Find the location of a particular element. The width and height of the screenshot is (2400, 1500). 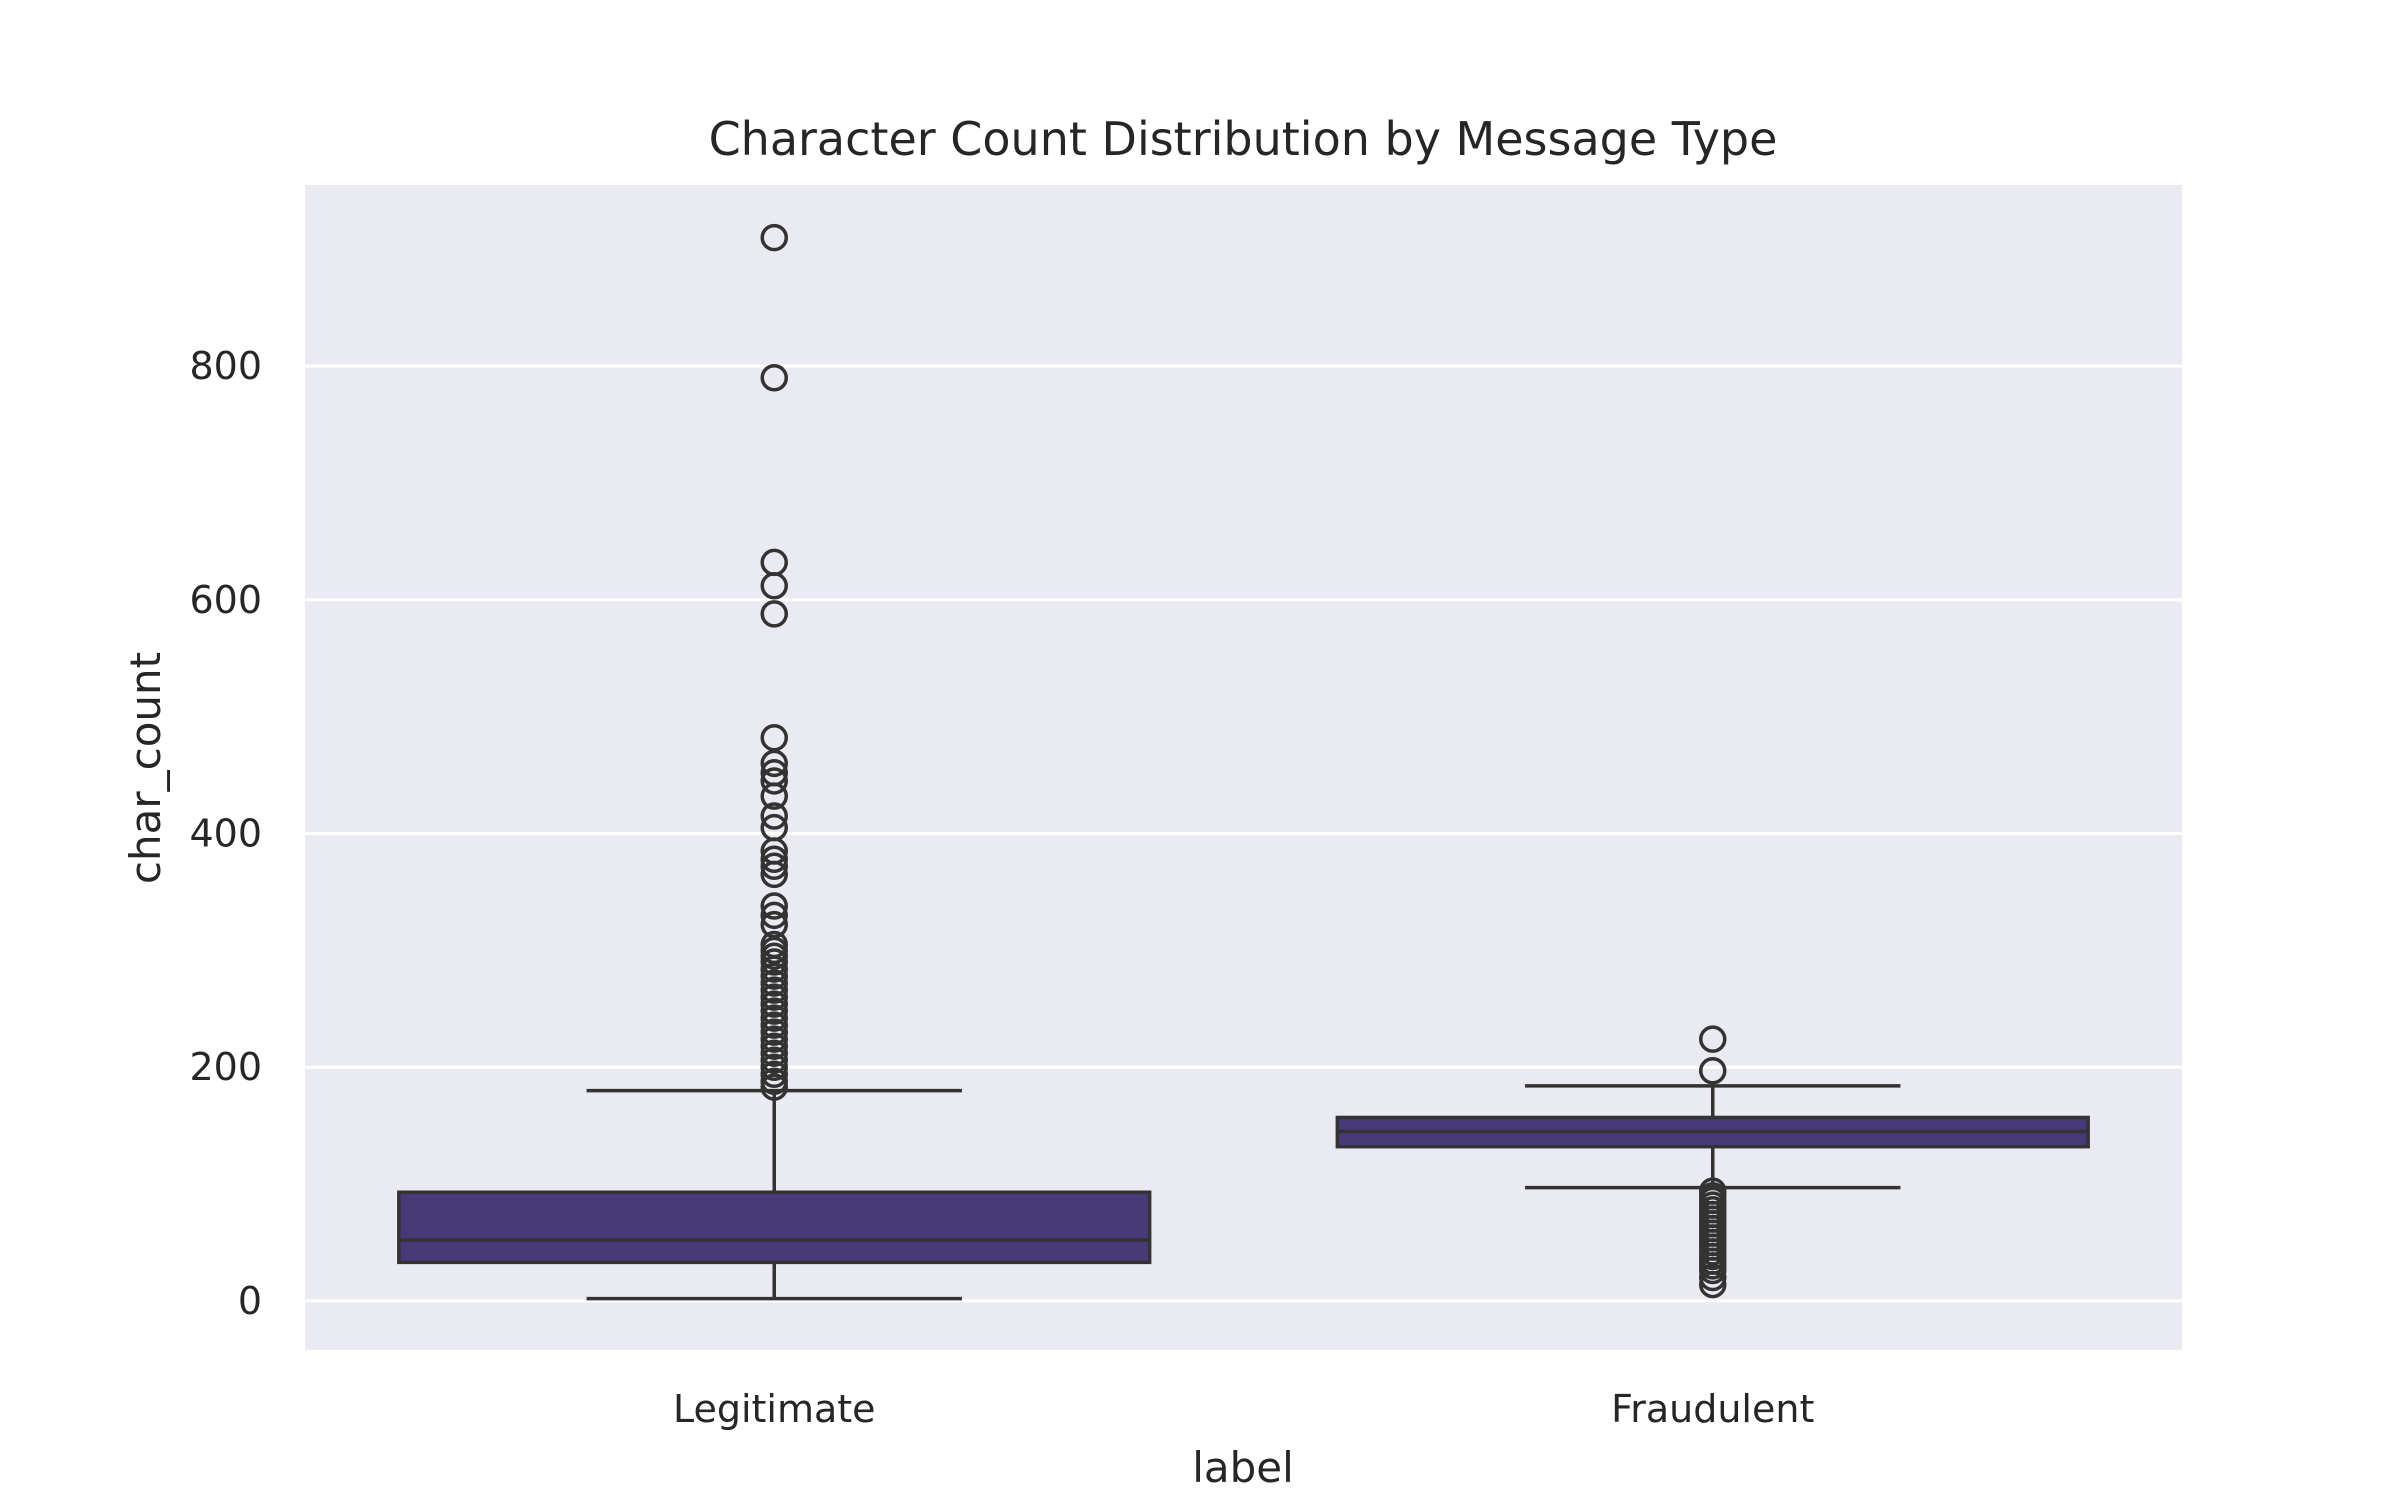

y-tick-label: 600 is located at coordinates (225, 600).